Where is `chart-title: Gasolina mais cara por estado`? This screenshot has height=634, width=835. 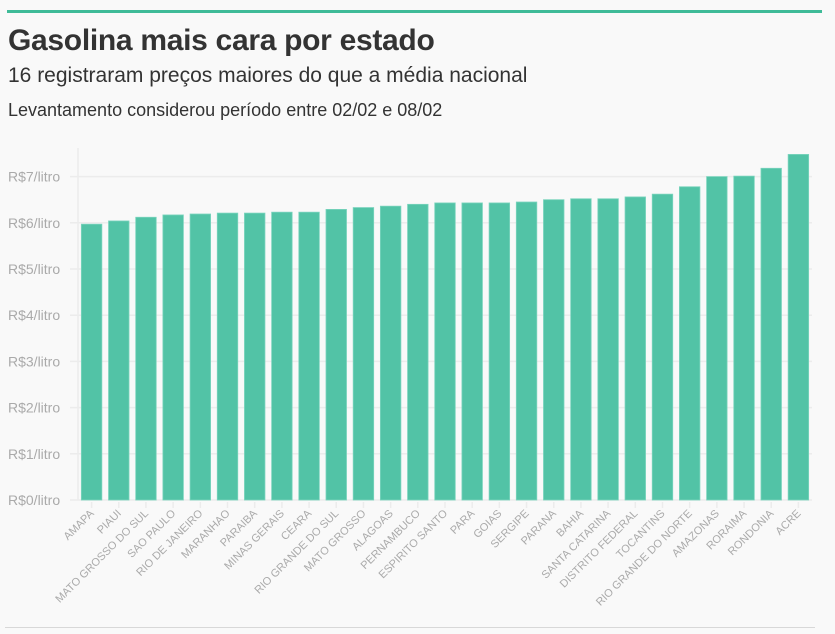
chart-title: Gasolina mais cara por estado is located at coordinates (221, 40).